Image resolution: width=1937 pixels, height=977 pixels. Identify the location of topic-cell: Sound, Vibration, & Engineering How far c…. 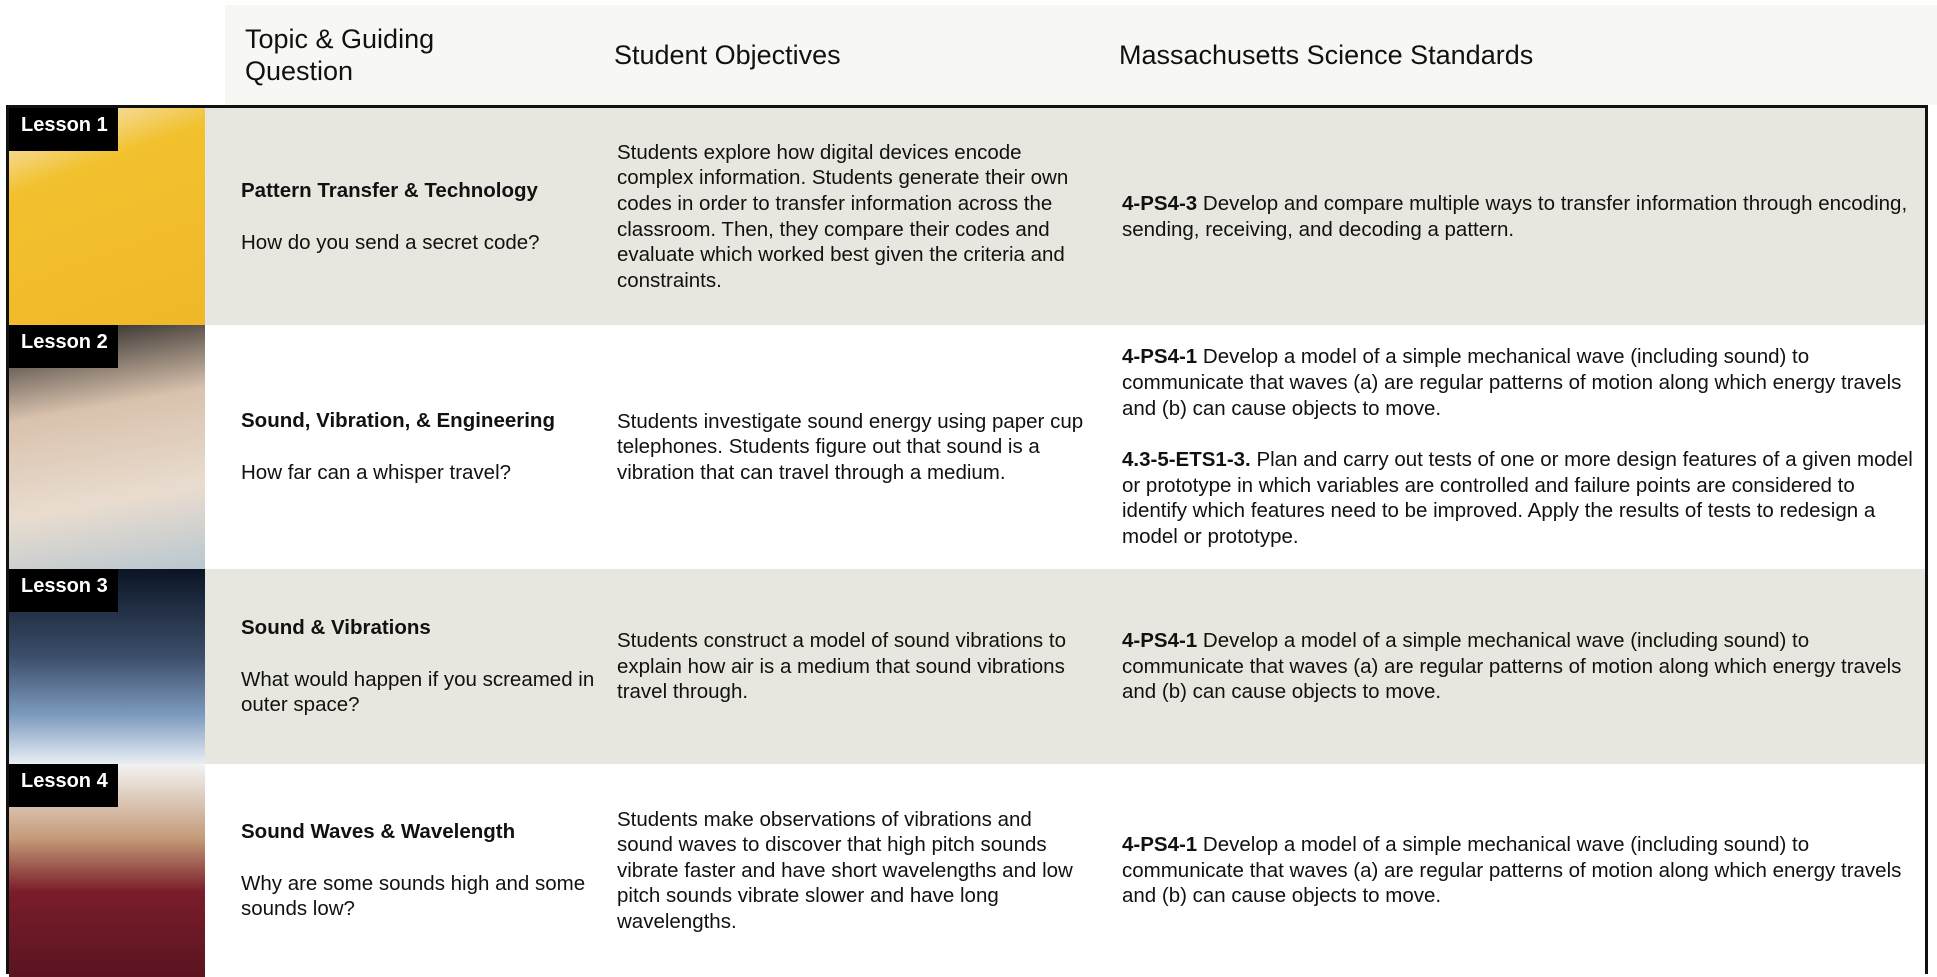
(421, 447).